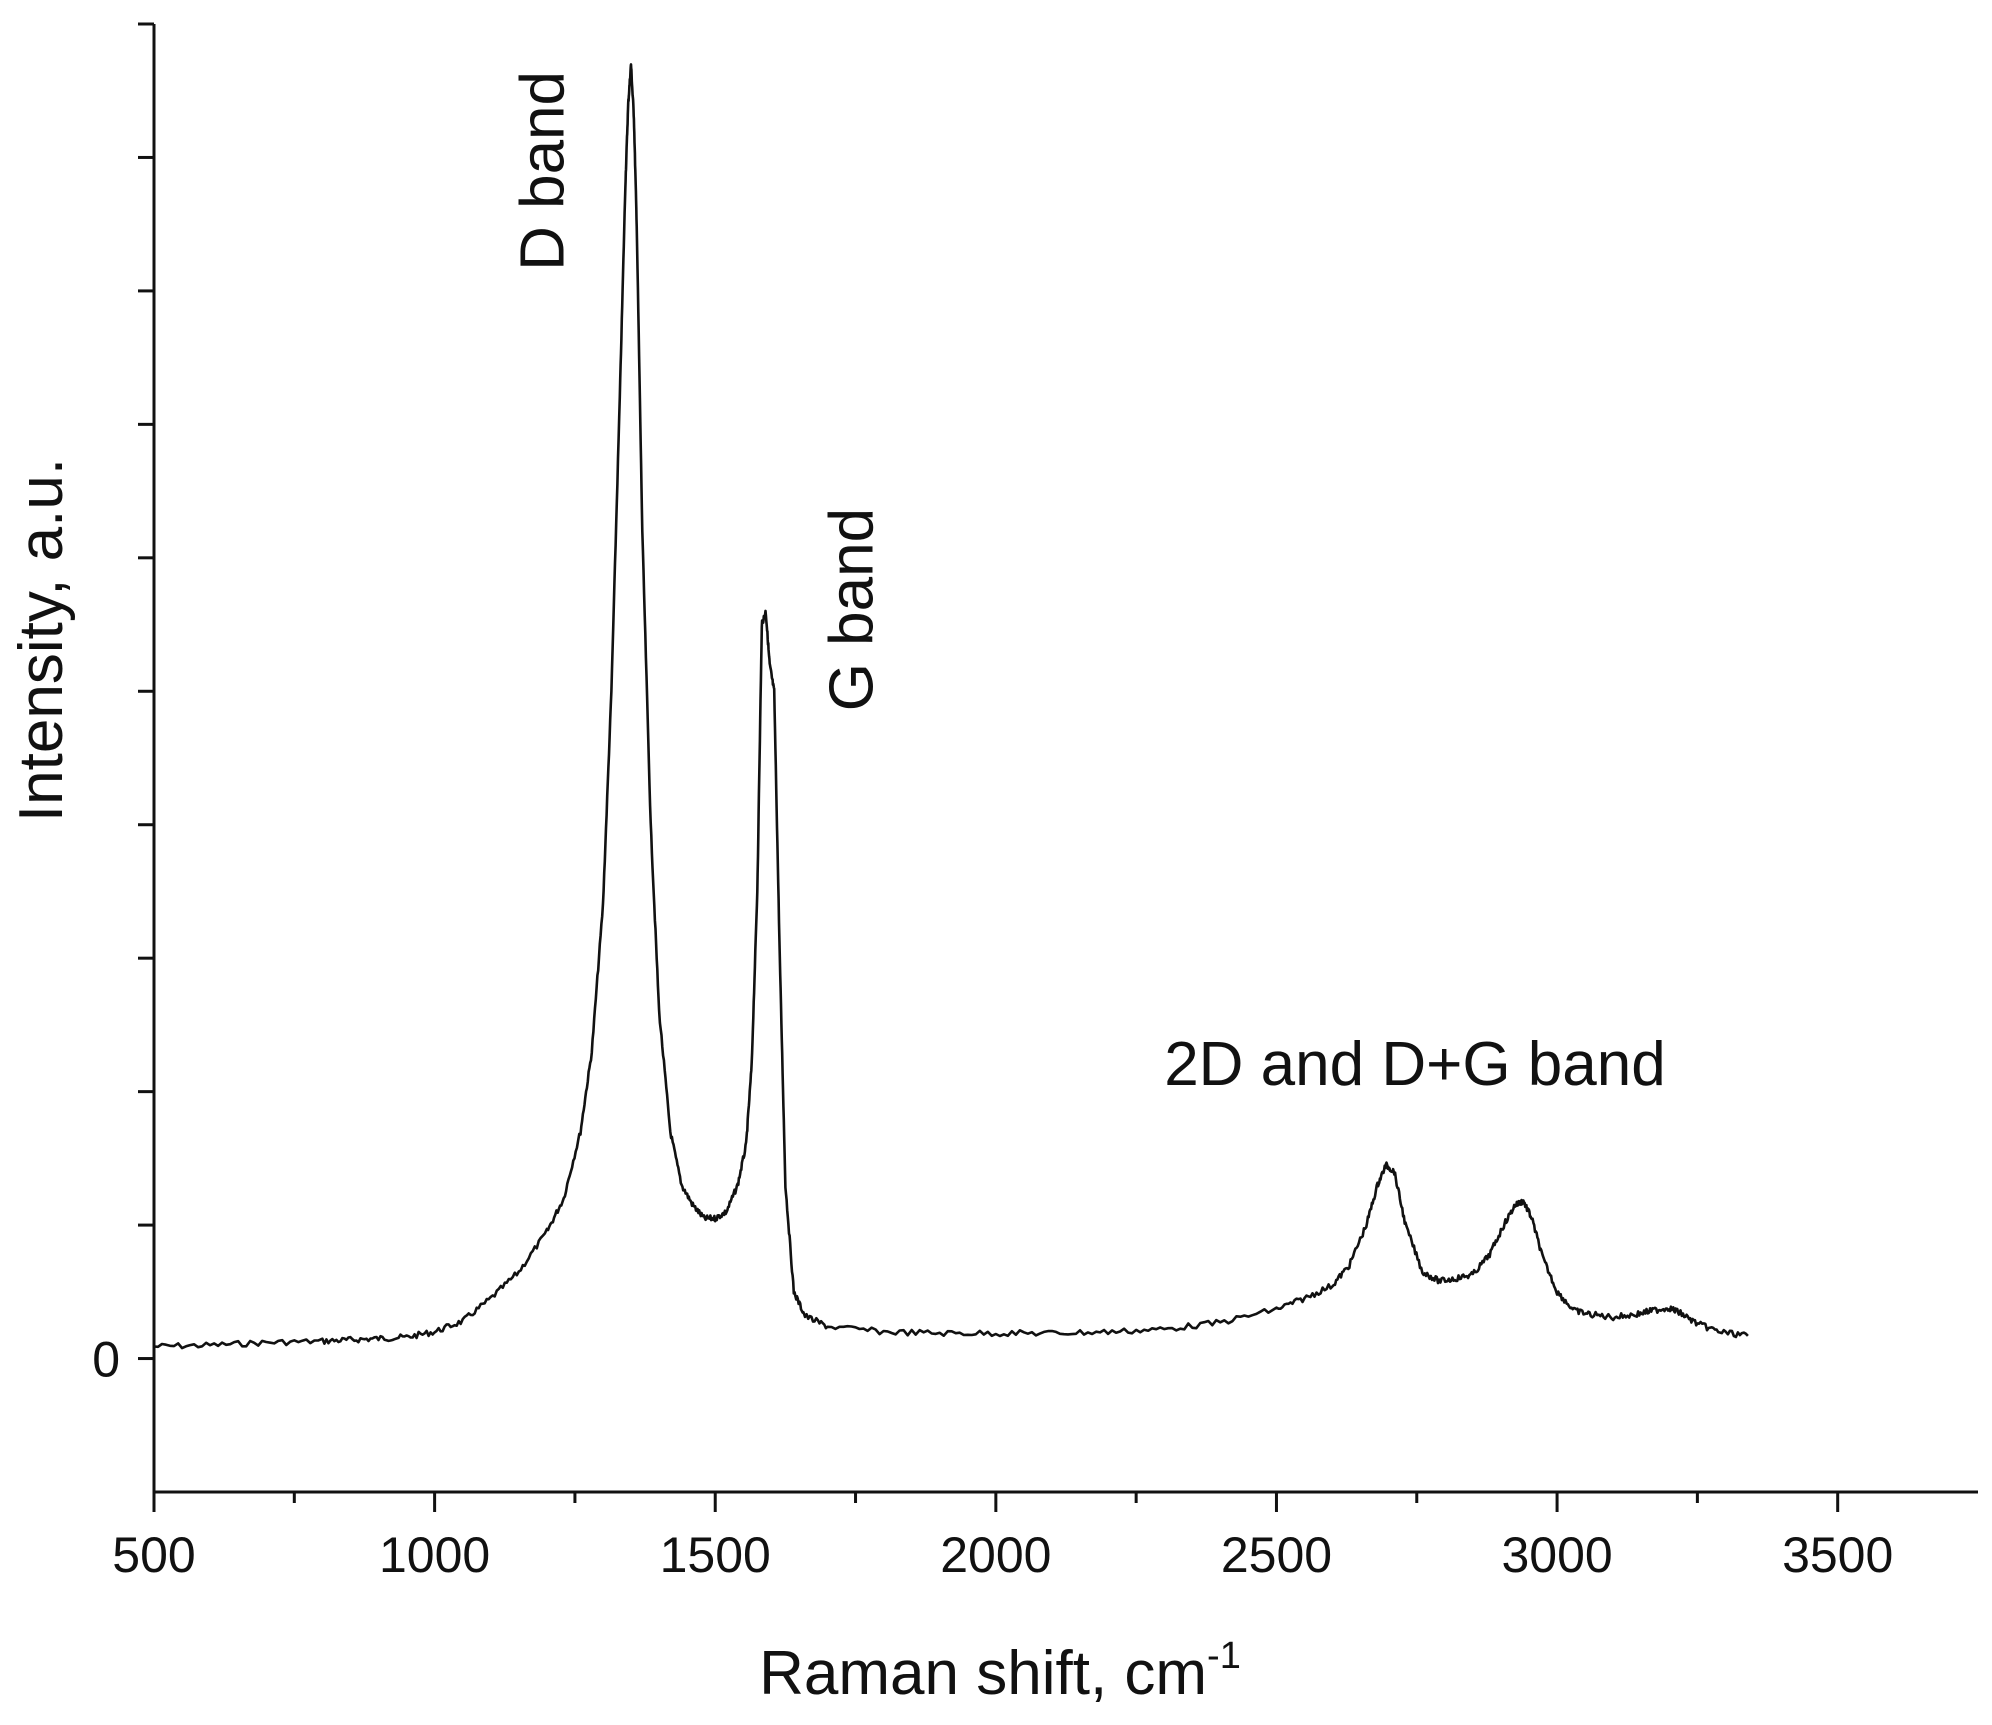 Image resolution: width=1992 pixels, height=1725 pixels. What do you see at coordinates (543, 171) in the screenshot?
I see `peak-annotation: D band` at bounding box center [543, 171].